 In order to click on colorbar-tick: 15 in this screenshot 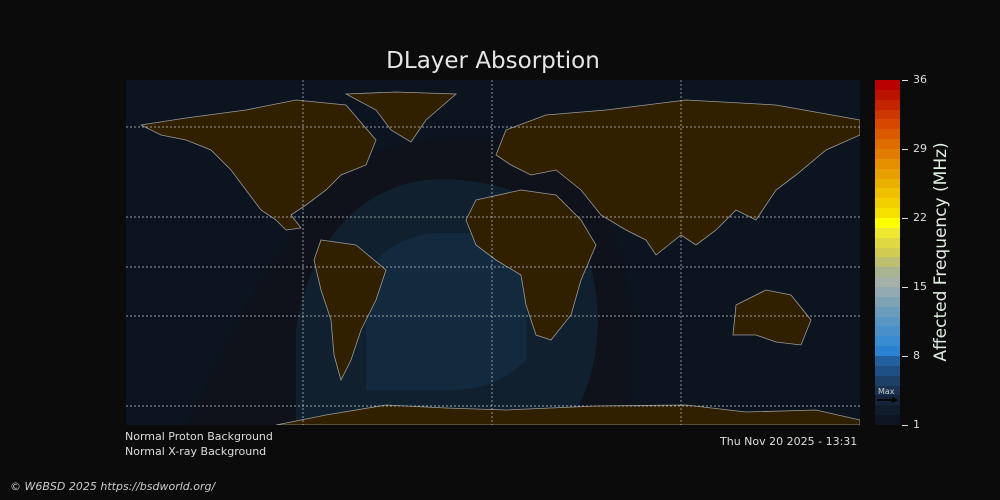, I will do `click(914, 286)`.